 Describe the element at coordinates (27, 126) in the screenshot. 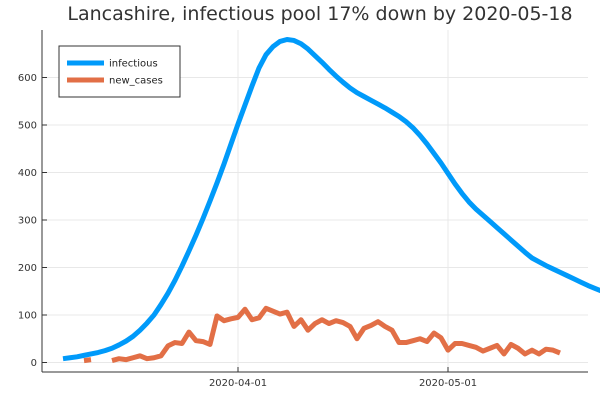

I see `y-tick-label: 500` at that location.